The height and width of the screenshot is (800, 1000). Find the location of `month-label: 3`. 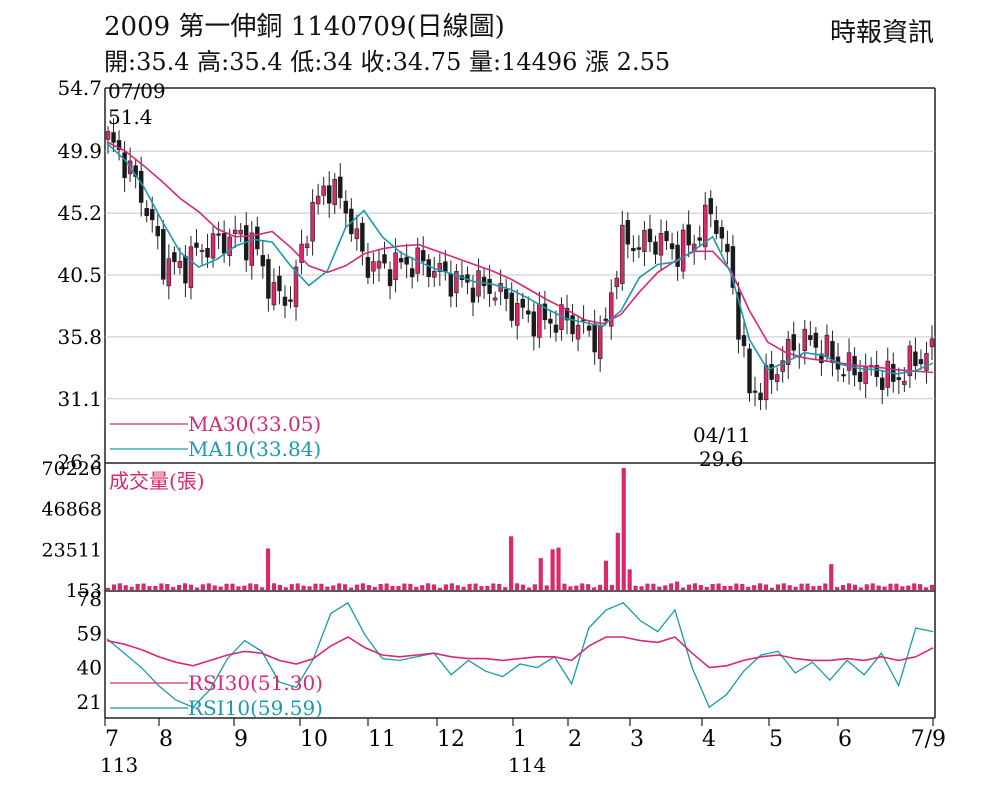

month-label: 3 is located at coordinates (637, 739).